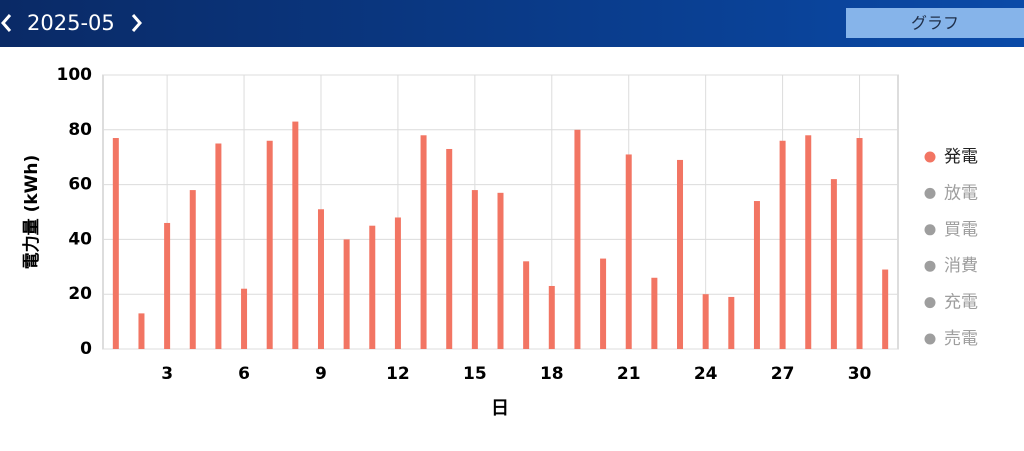  What do you see at coordinates (244, 374) in the screenshot?
I see `x-tick-label: 6` at bounding box center [244, 374].